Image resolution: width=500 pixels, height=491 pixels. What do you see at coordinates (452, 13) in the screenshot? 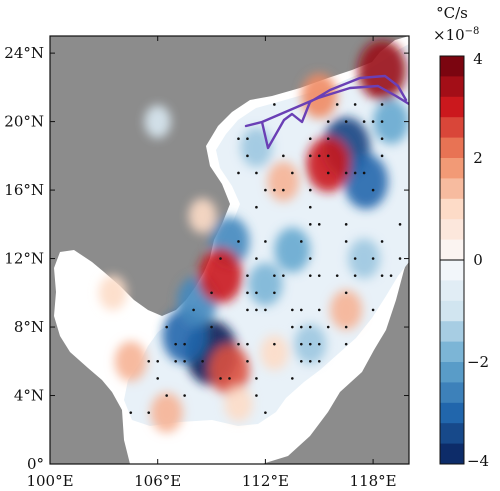
I see `colorbar-unit: °C/s` at bounding box center [452, 13].